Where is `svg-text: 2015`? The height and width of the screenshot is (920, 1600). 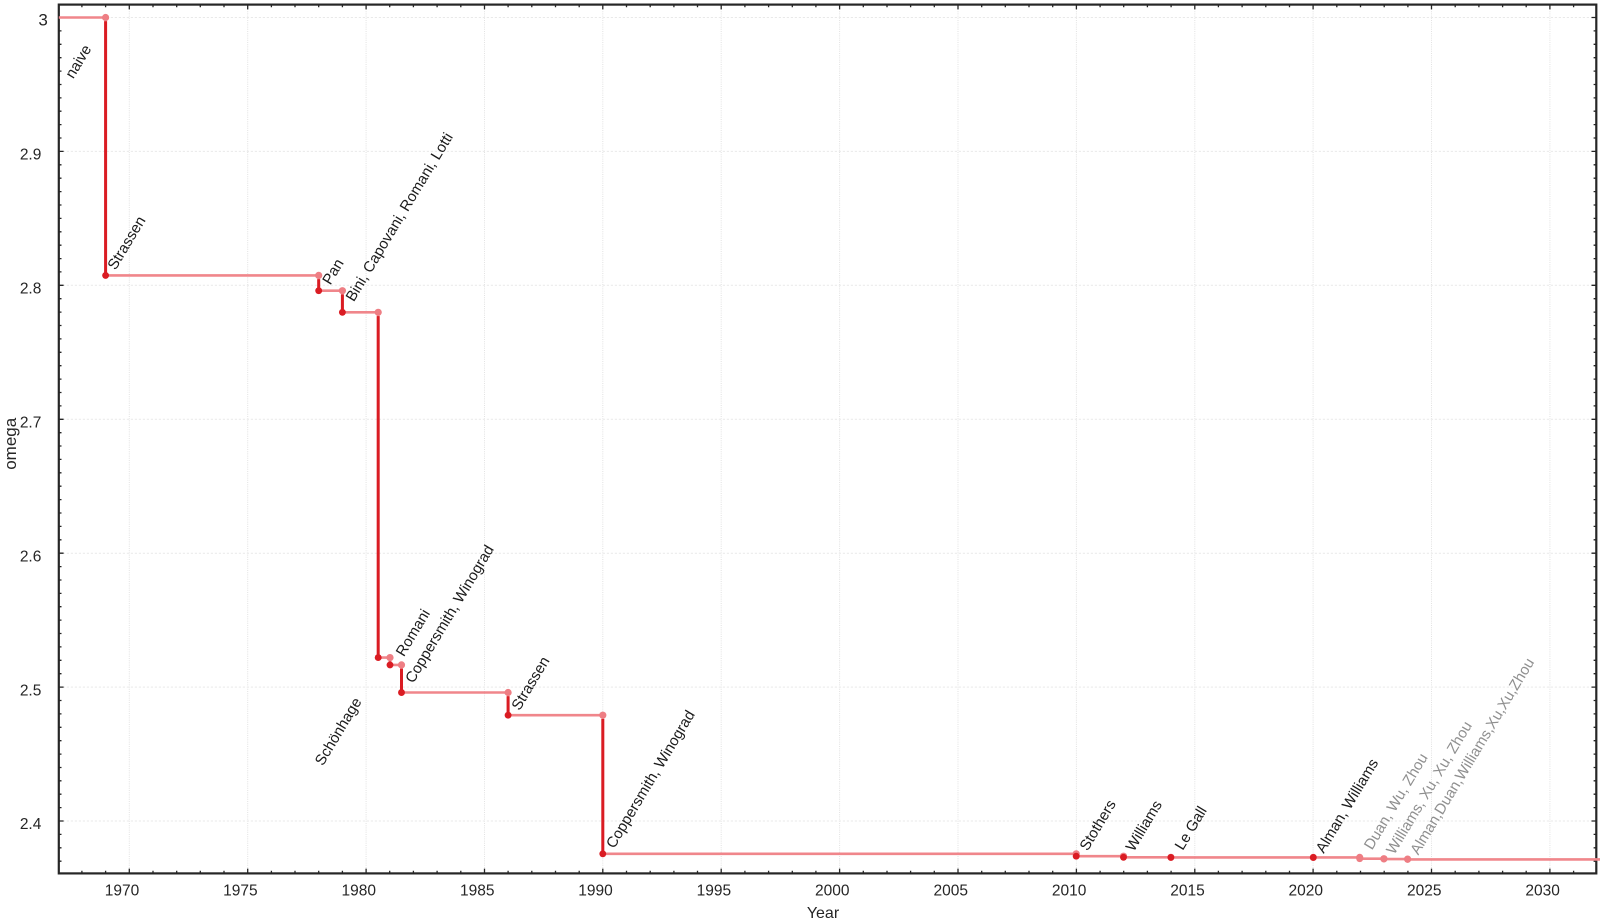 svg-text: 2015 is located at coordinates (1187, 891).